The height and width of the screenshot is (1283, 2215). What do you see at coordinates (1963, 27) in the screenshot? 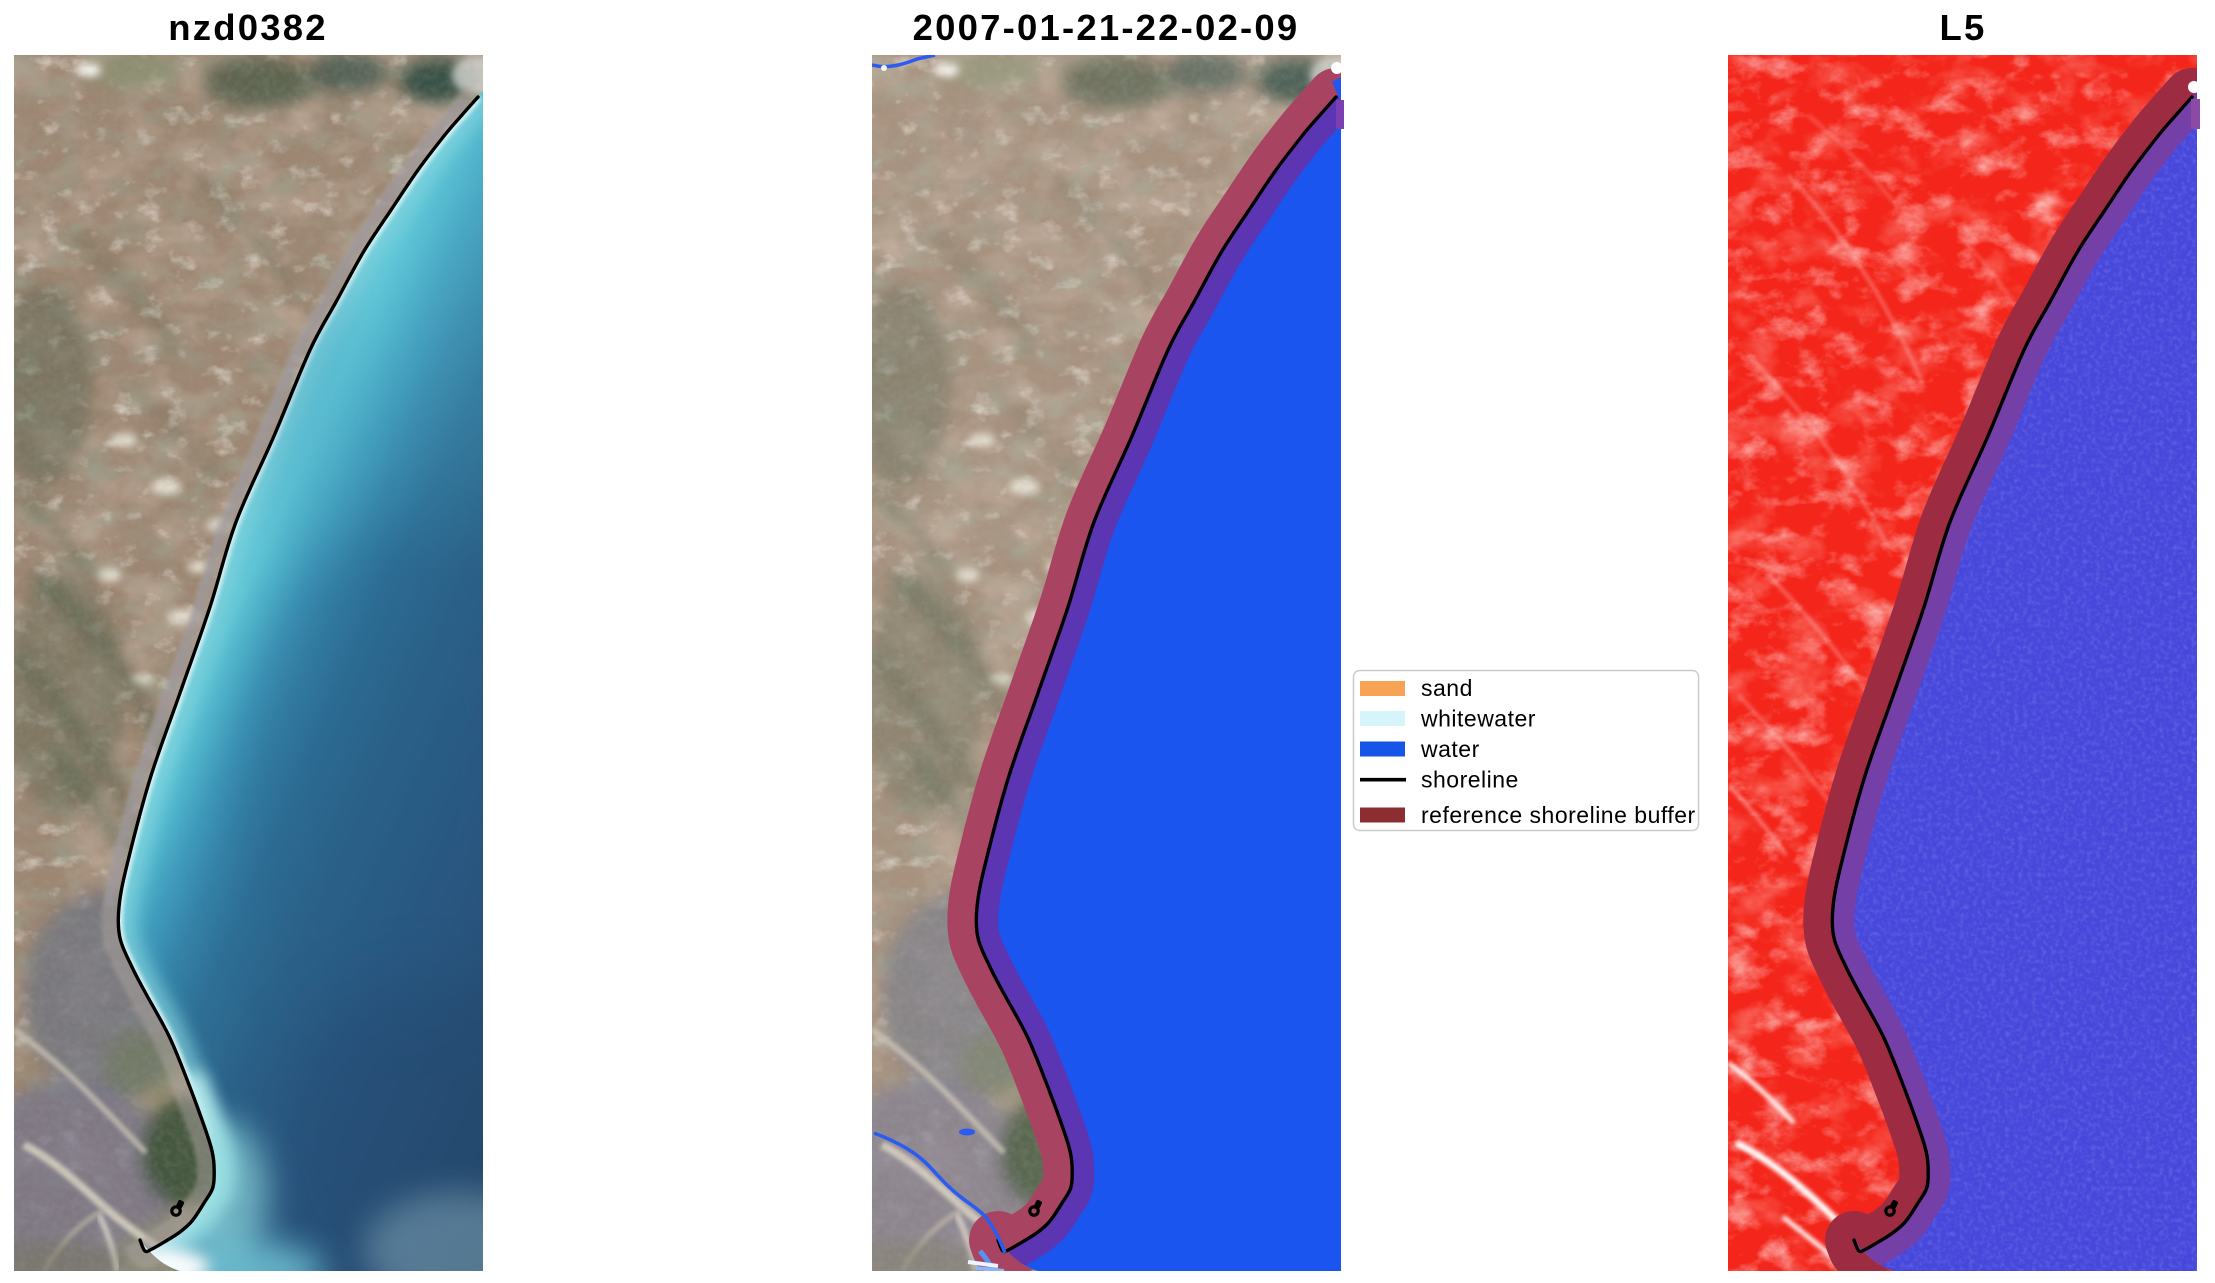
I see `svg-text: L5` at bounding box center [1963, 27].